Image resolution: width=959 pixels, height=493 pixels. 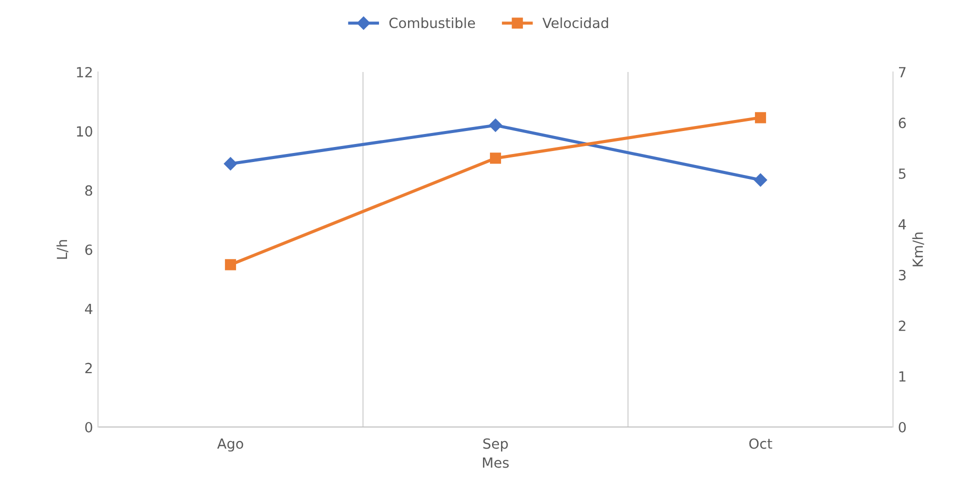 What do you see at coordinates (902, 72) in the screenshot?
I see `y2-tick-label: 7` at bounding box center [902, 72].